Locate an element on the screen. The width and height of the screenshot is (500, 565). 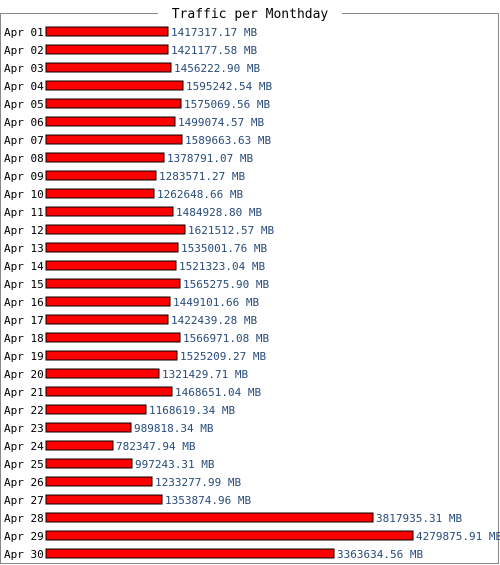
day-label: Apr 08 is located at coordinates (24, 158).